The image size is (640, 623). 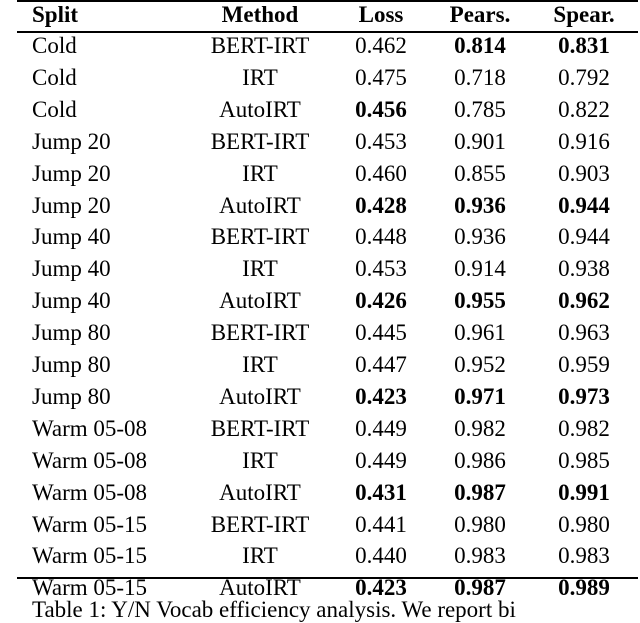 What do you see at coordinates (584, 492) in the screenshot?
I see `table-cell: 0.991` at bounding box center [584, 492].